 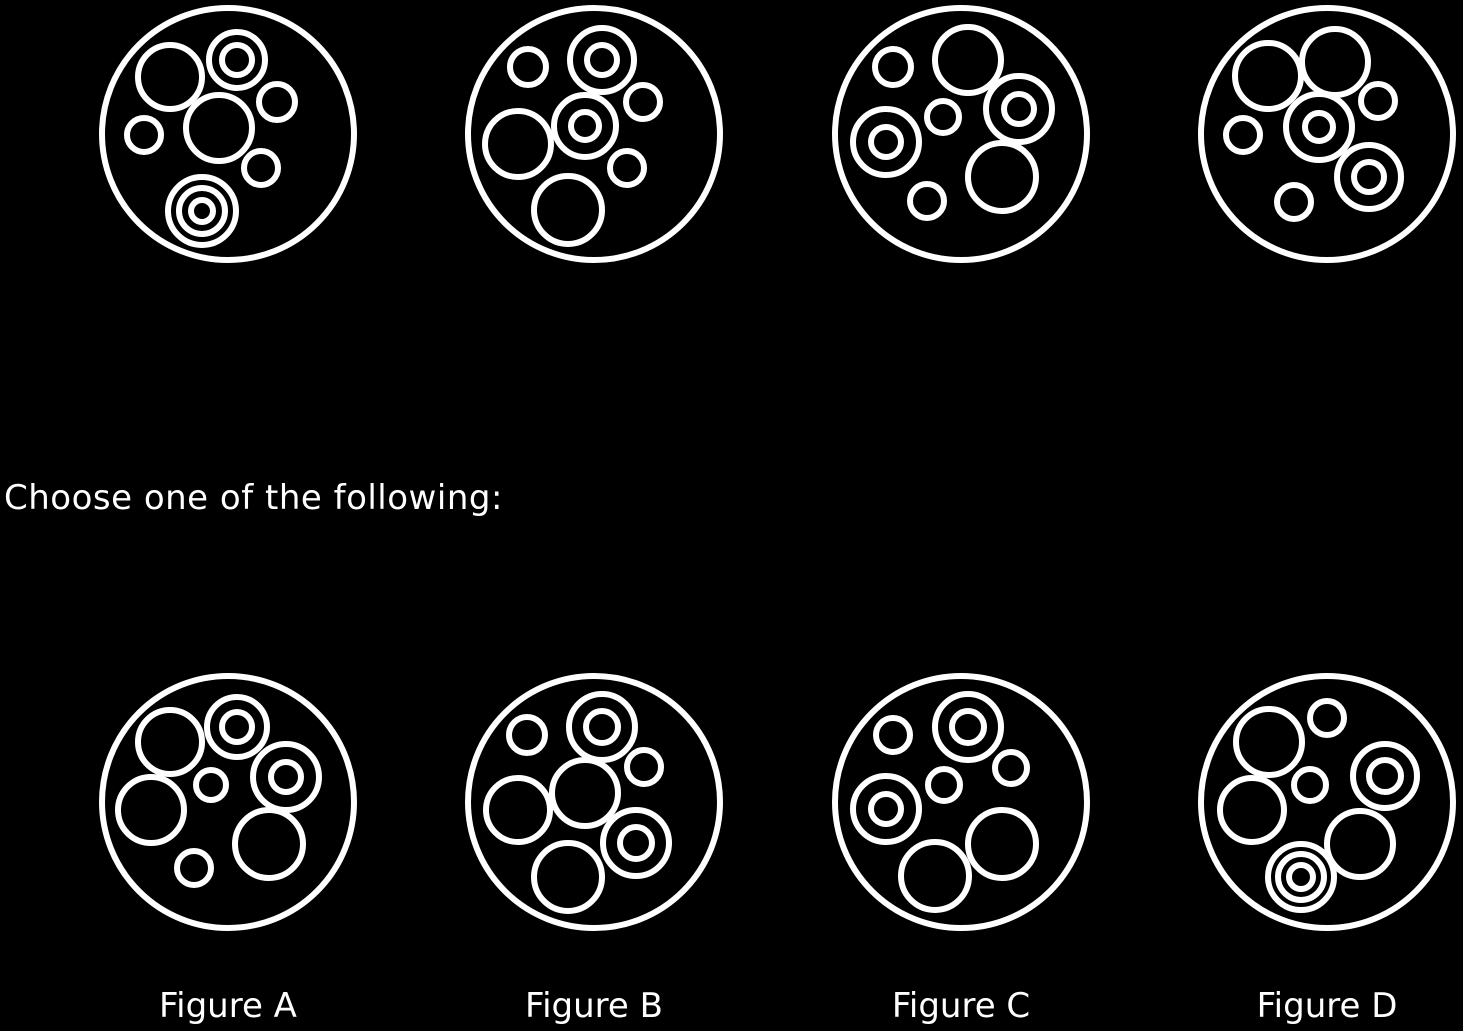 What do you see at coordinates (1327, 802) in the screenshot?
I see `option-figure-d` at bounding box center [1327, 802].